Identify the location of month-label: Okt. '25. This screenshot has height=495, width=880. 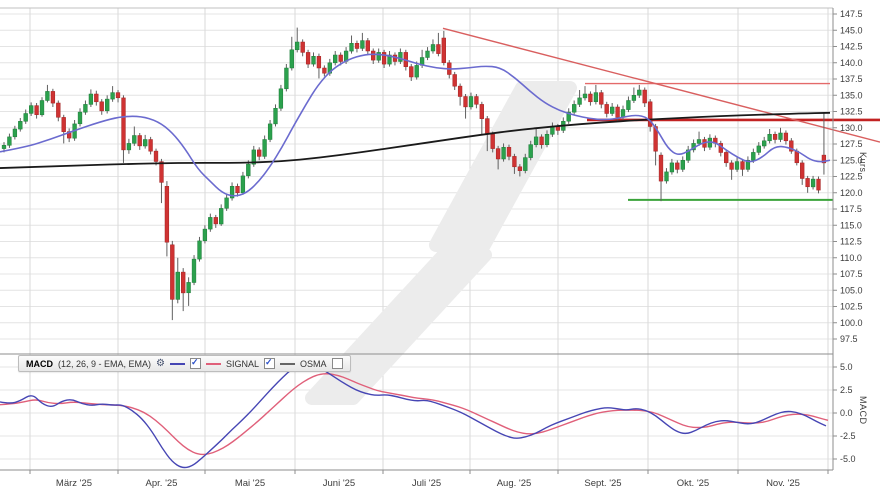
(693, 483).